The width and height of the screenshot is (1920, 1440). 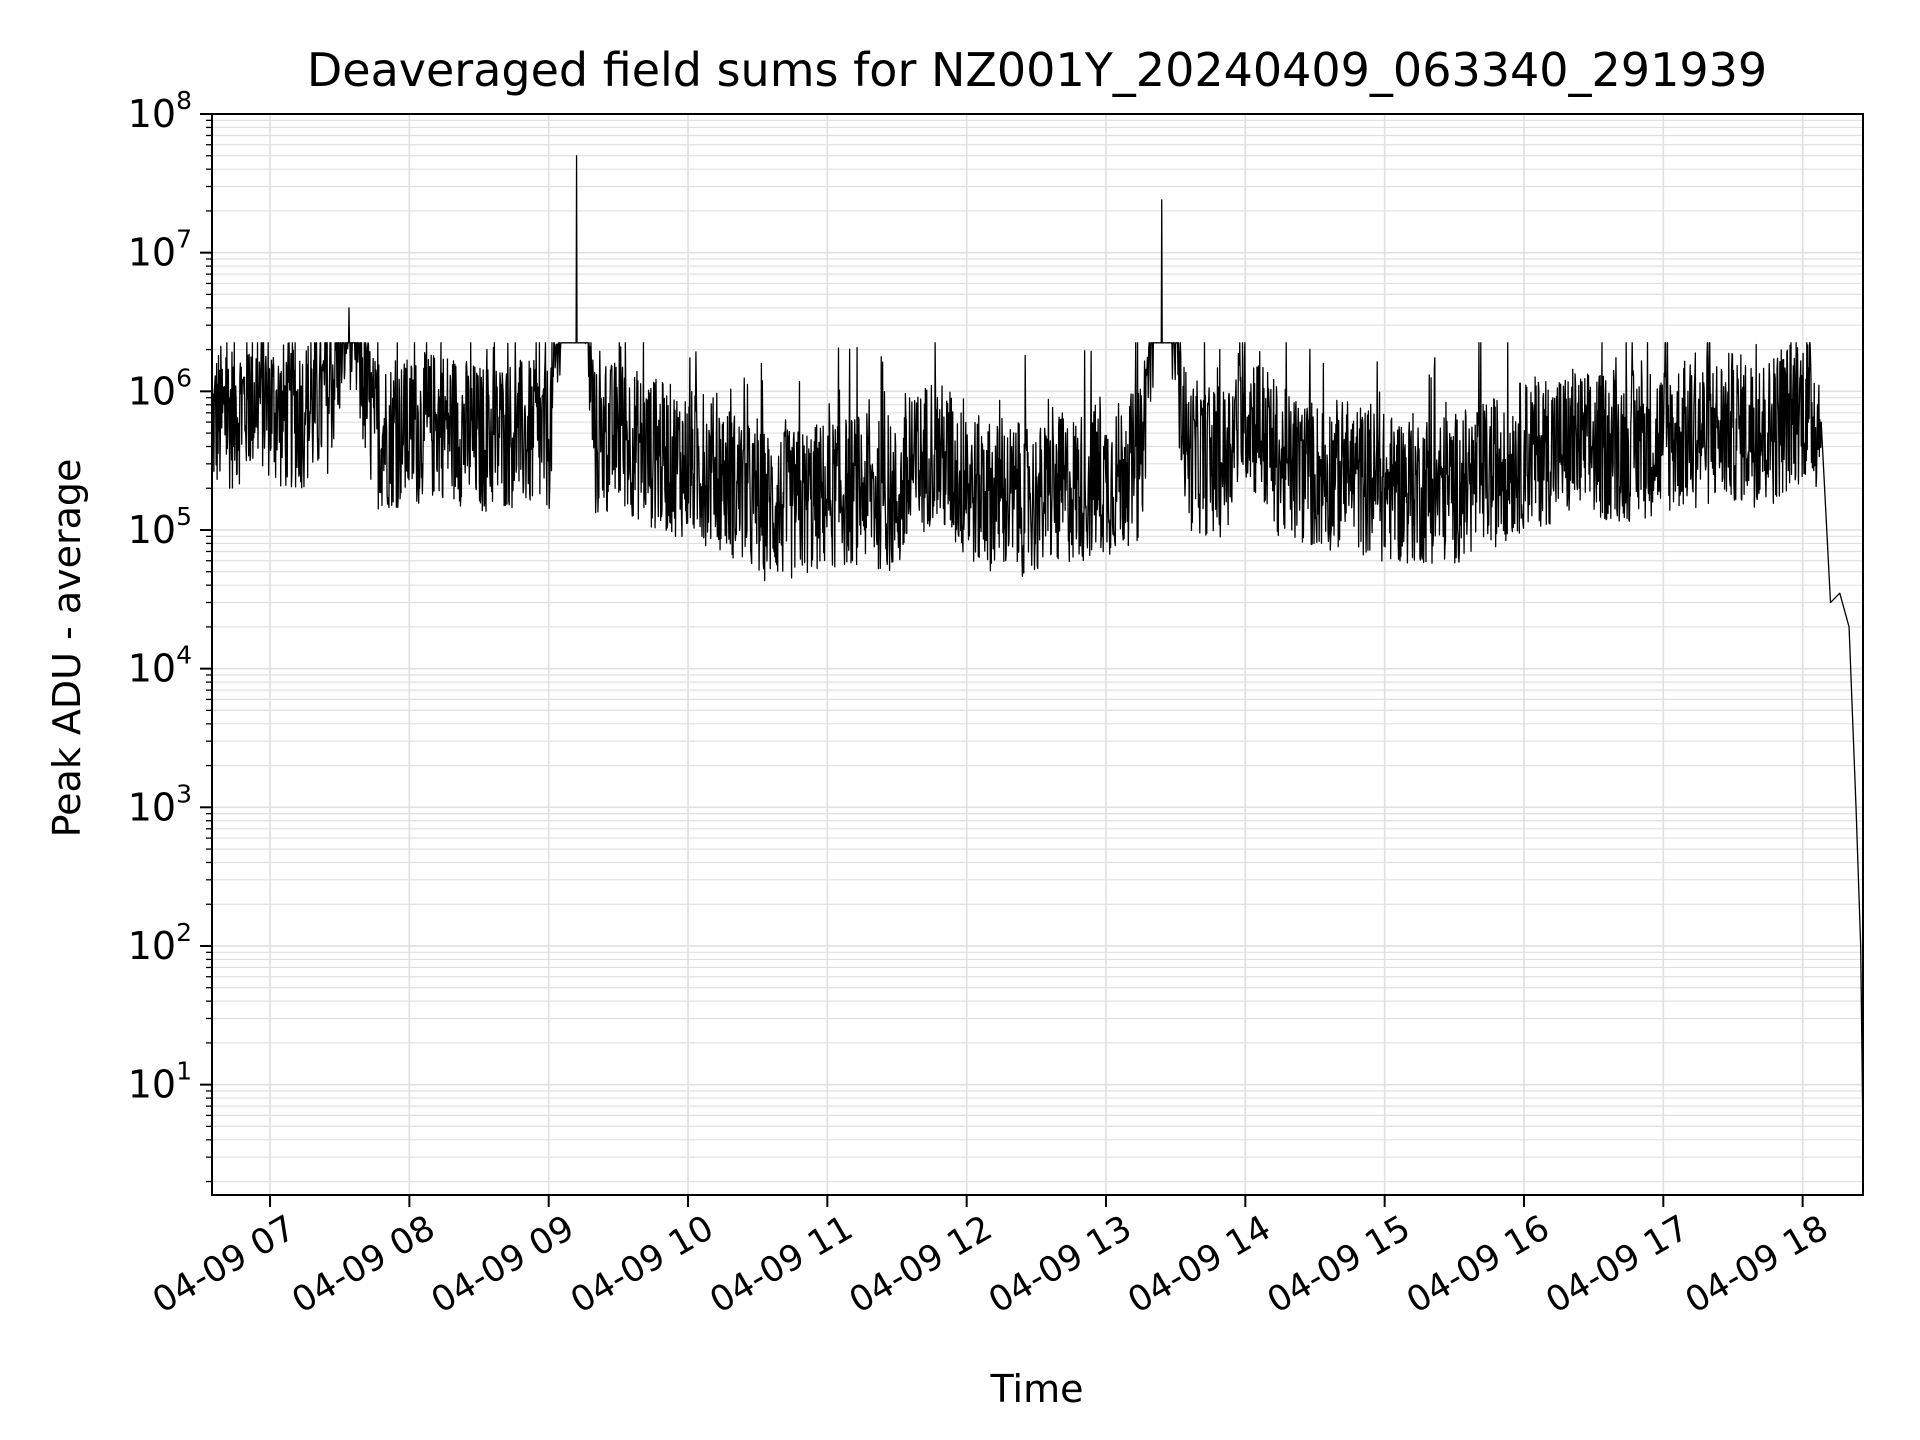 I want to click on y-tick-exponent: 7, so click(x=184, y=239).